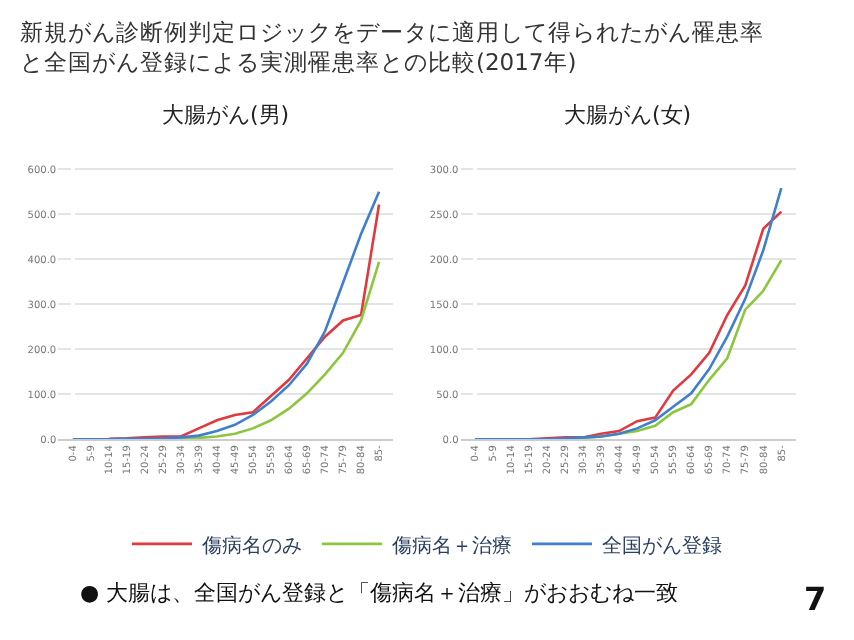 Image resolution: width=854 pixels, height=640 pixels. What do you see at coordinates (628, 115) in the screenshot?
I see `chart-title: 大腸がん(女)` at bounding box center [628, 115].